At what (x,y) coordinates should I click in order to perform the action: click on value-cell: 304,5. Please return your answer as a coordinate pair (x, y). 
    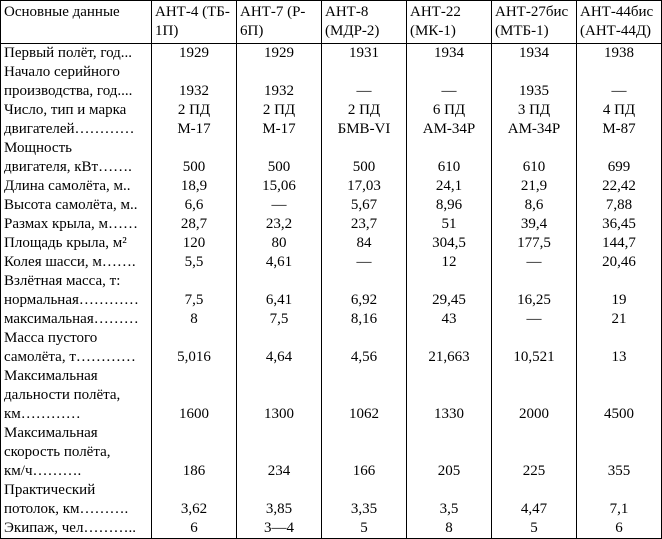
    Looking at the image, I should click on (449, 243).